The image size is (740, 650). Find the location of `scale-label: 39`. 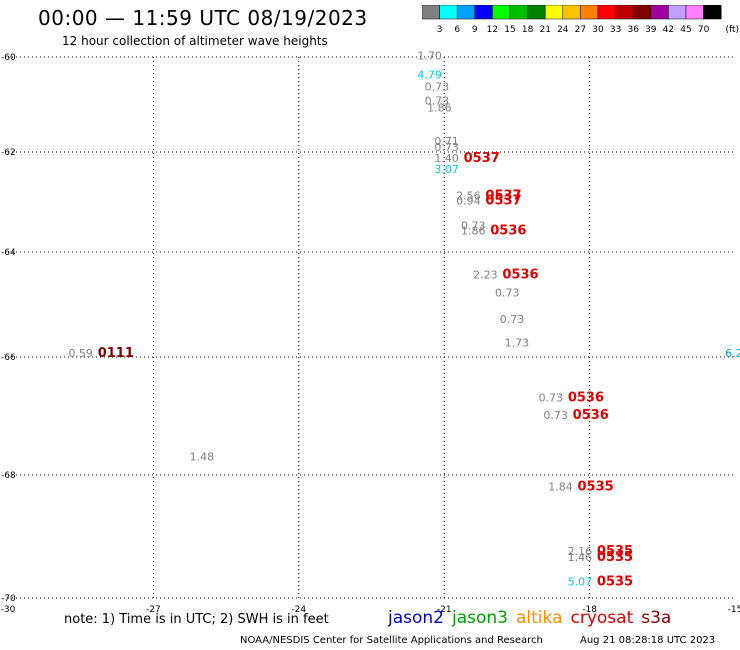

scale-label: 39 is located at coordinates (651, 30).